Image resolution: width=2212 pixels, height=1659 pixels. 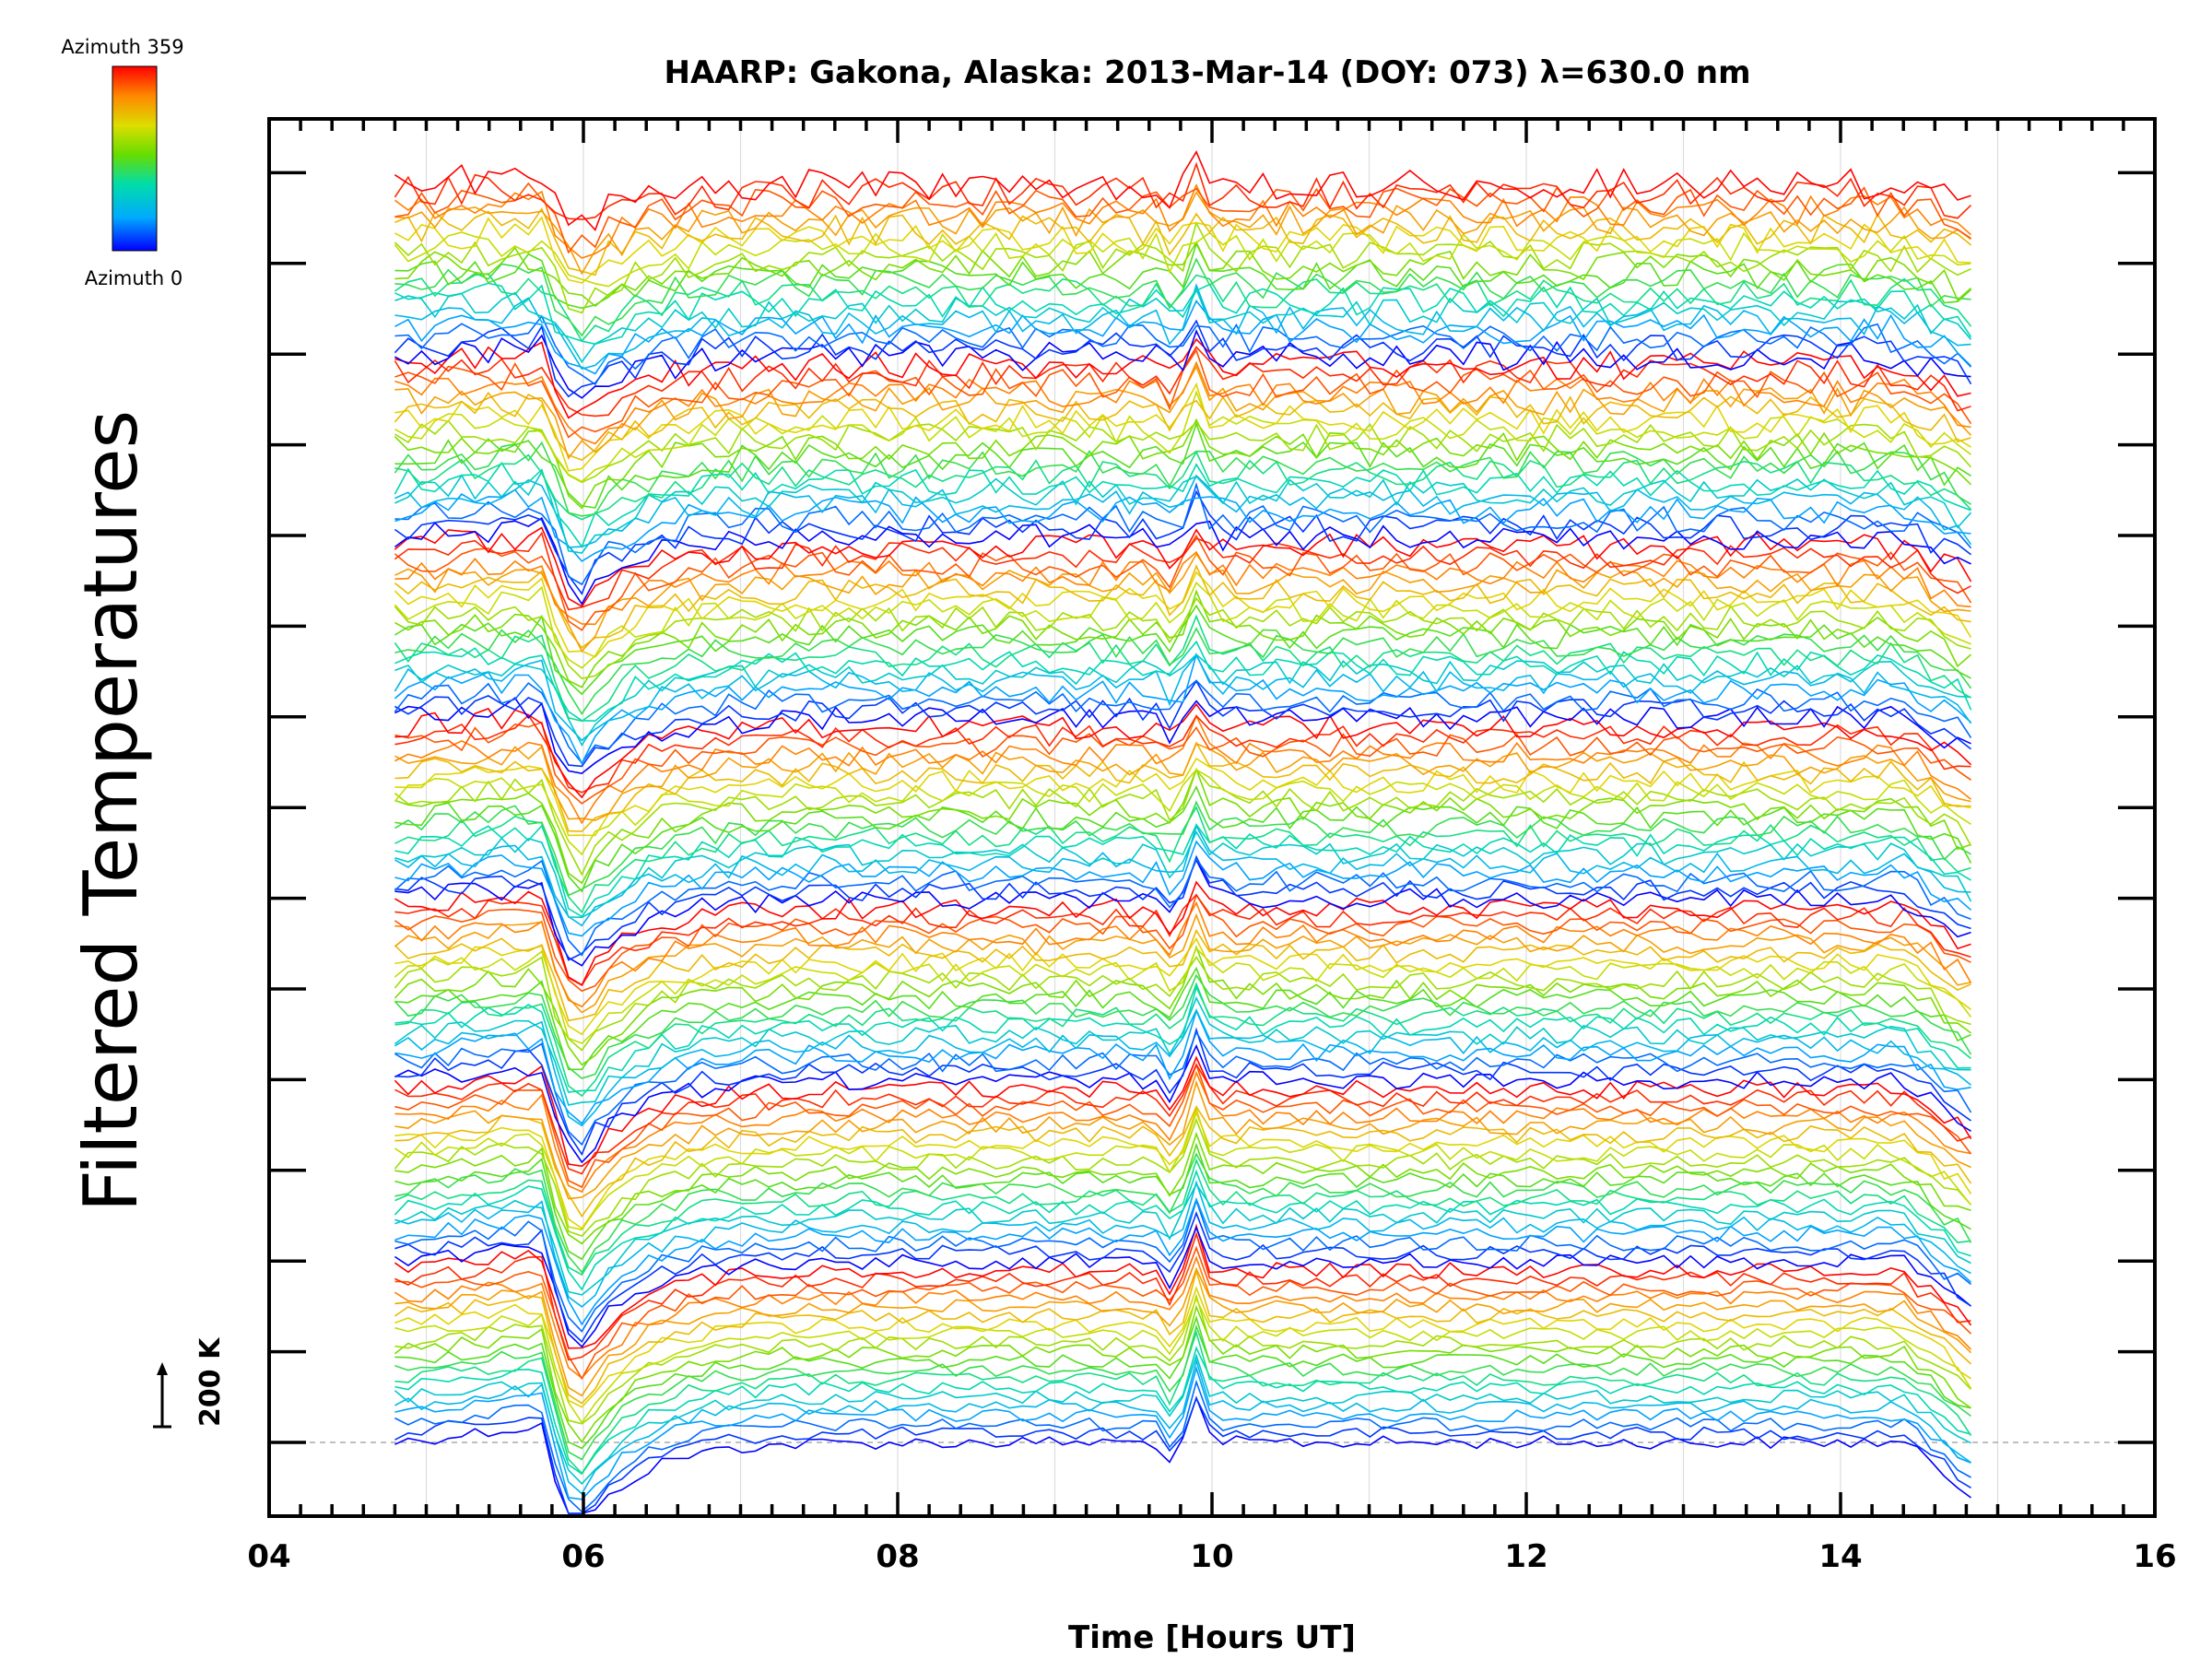 What do you see at coordinates (210, 1381) in the screenshot?
I see `scale-bar-label: 200 K` at bounding box center [210, 1381].